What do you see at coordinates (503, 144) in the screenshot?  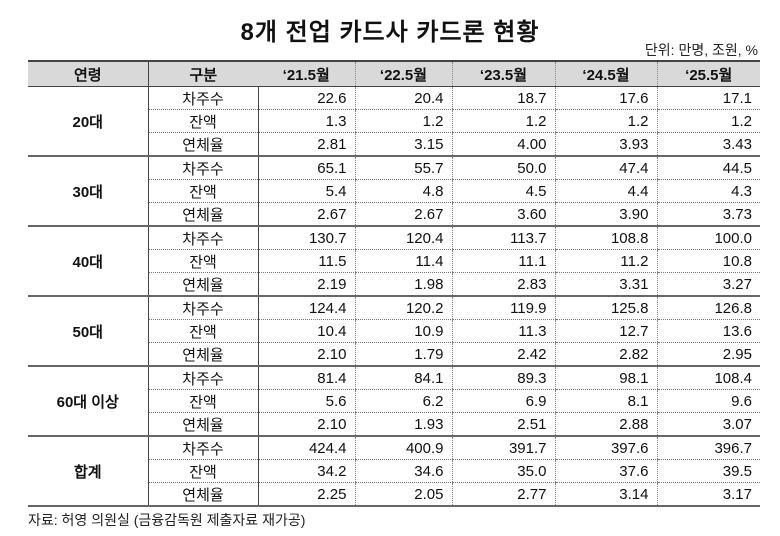 I see `value-cell: 4.00` at bounding box center [503, 144].